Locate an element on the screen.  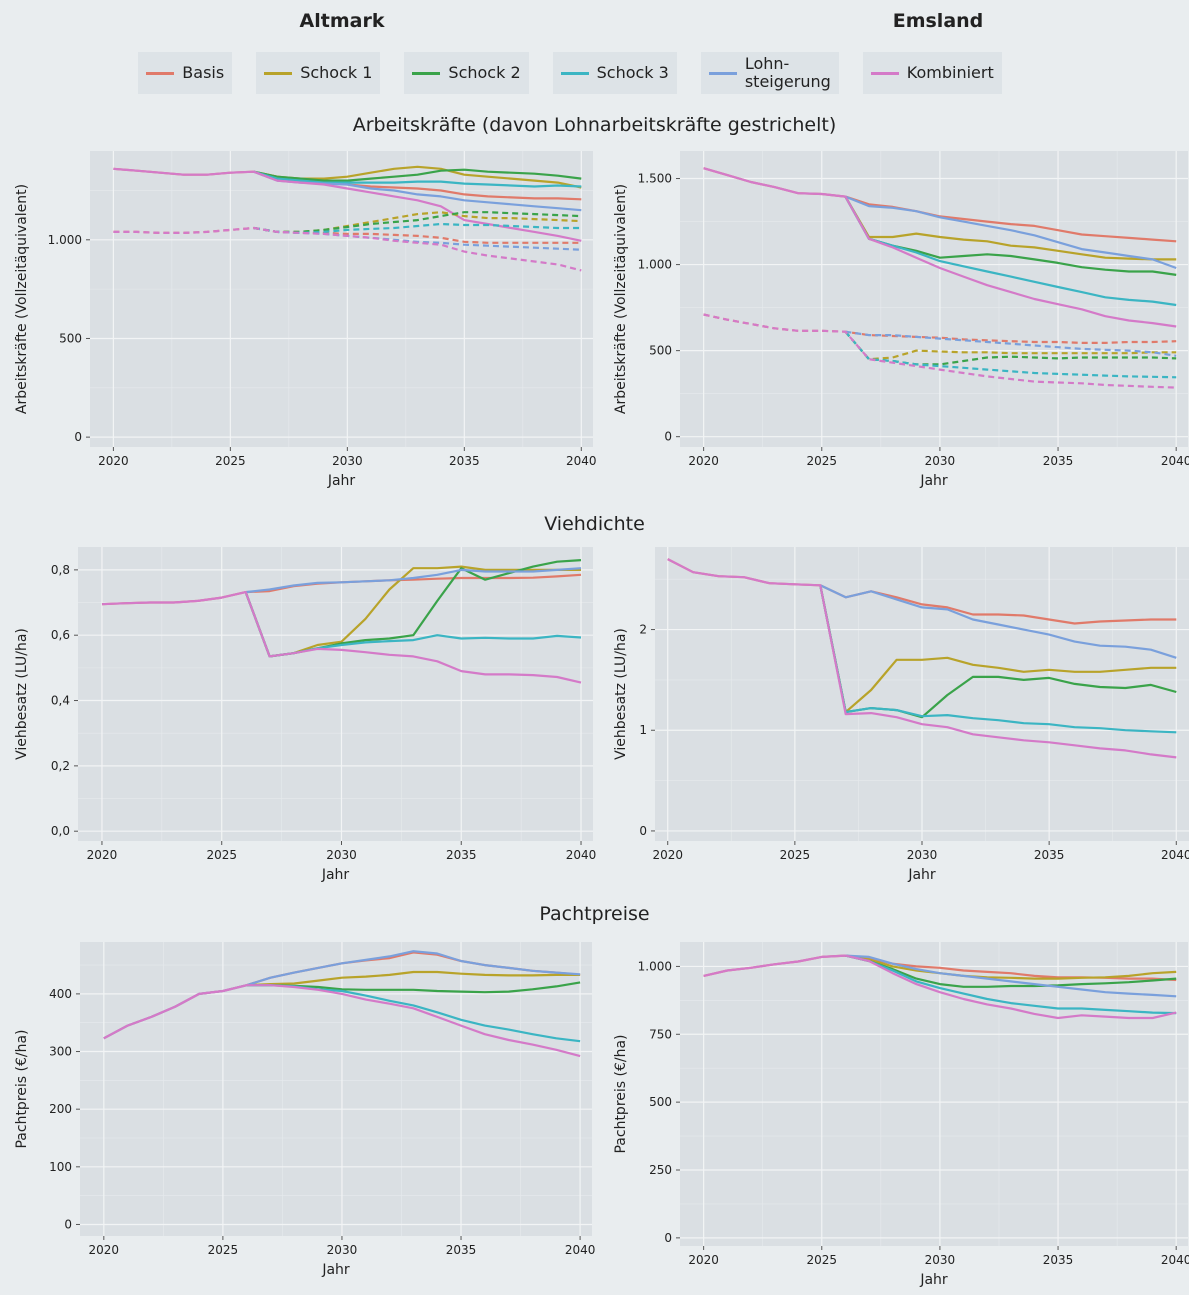
legend-item: Schock 1 is located at coordinates (318, 73).